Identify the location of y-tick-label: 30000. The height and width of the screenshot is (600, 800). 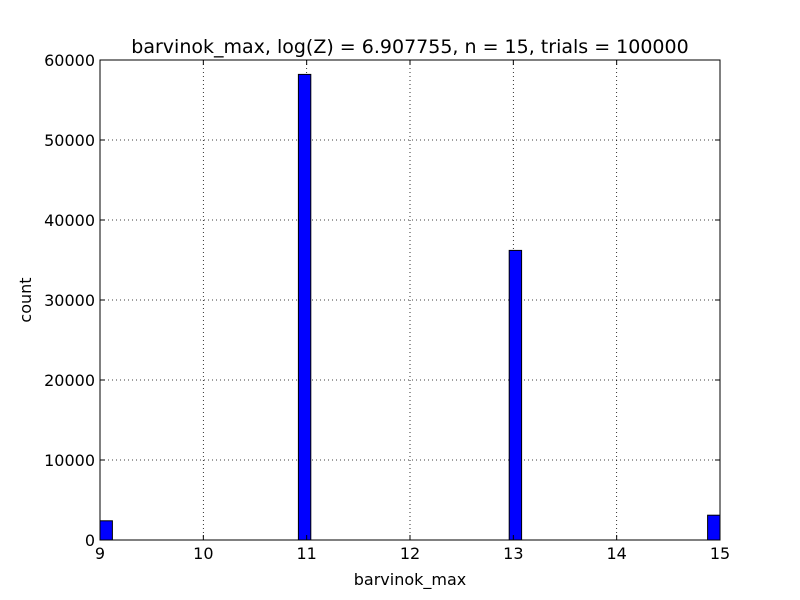
(69, 300).